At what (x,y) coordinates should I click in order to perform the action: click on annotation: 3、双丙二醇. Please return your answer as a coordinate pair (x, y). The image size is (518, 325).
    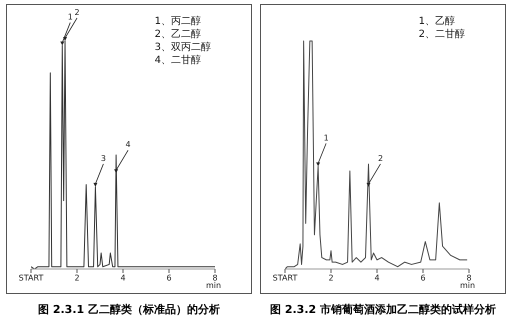
    Looking at the image, I should click on (182, 47).